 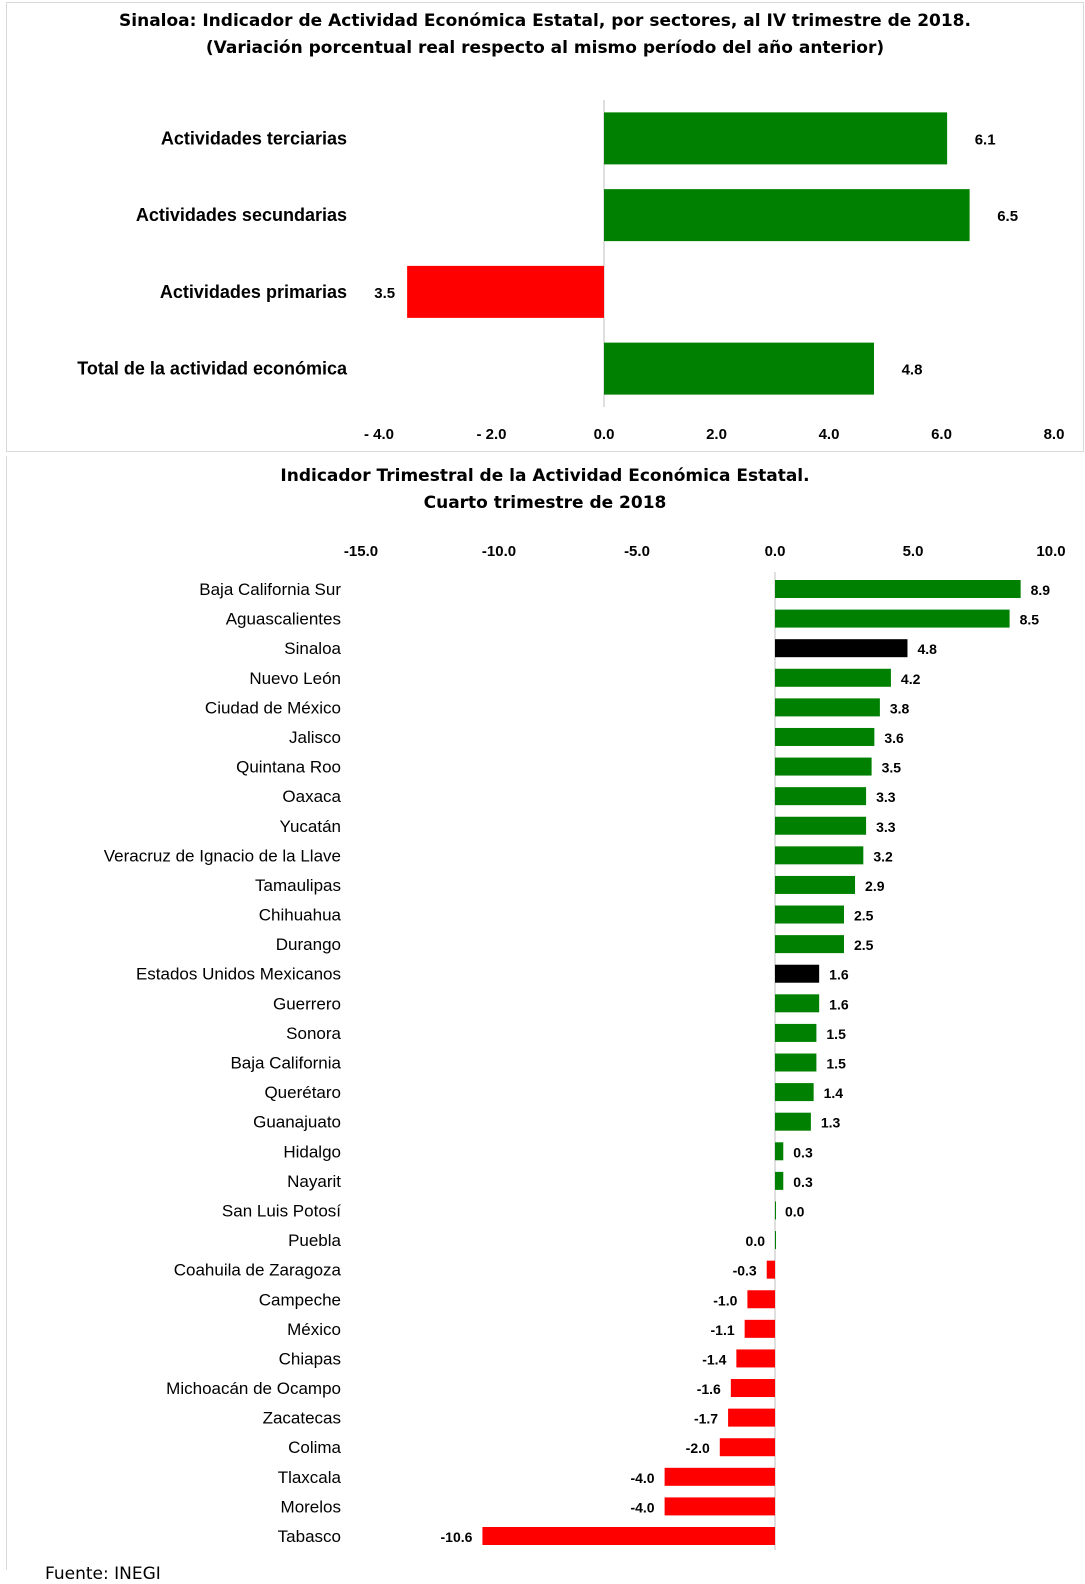 What do you see at coordinates (314, 1329) in the screenshot?
I see `category-label: México` at bounding box center [314, 1329].